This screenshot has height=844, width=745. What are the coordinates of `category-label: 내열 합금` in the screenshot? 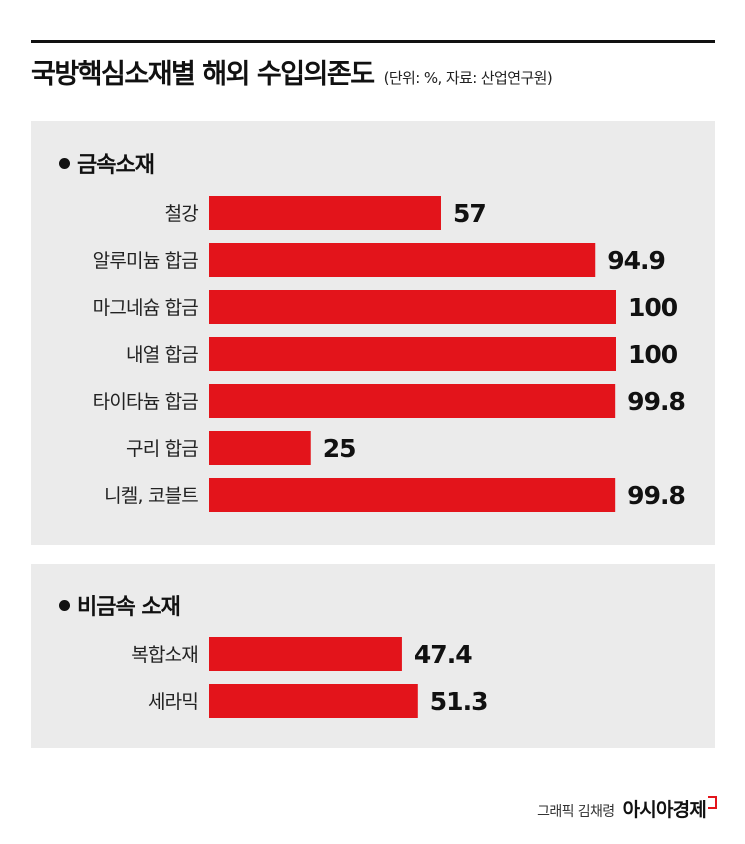 It's located at (162, 355).